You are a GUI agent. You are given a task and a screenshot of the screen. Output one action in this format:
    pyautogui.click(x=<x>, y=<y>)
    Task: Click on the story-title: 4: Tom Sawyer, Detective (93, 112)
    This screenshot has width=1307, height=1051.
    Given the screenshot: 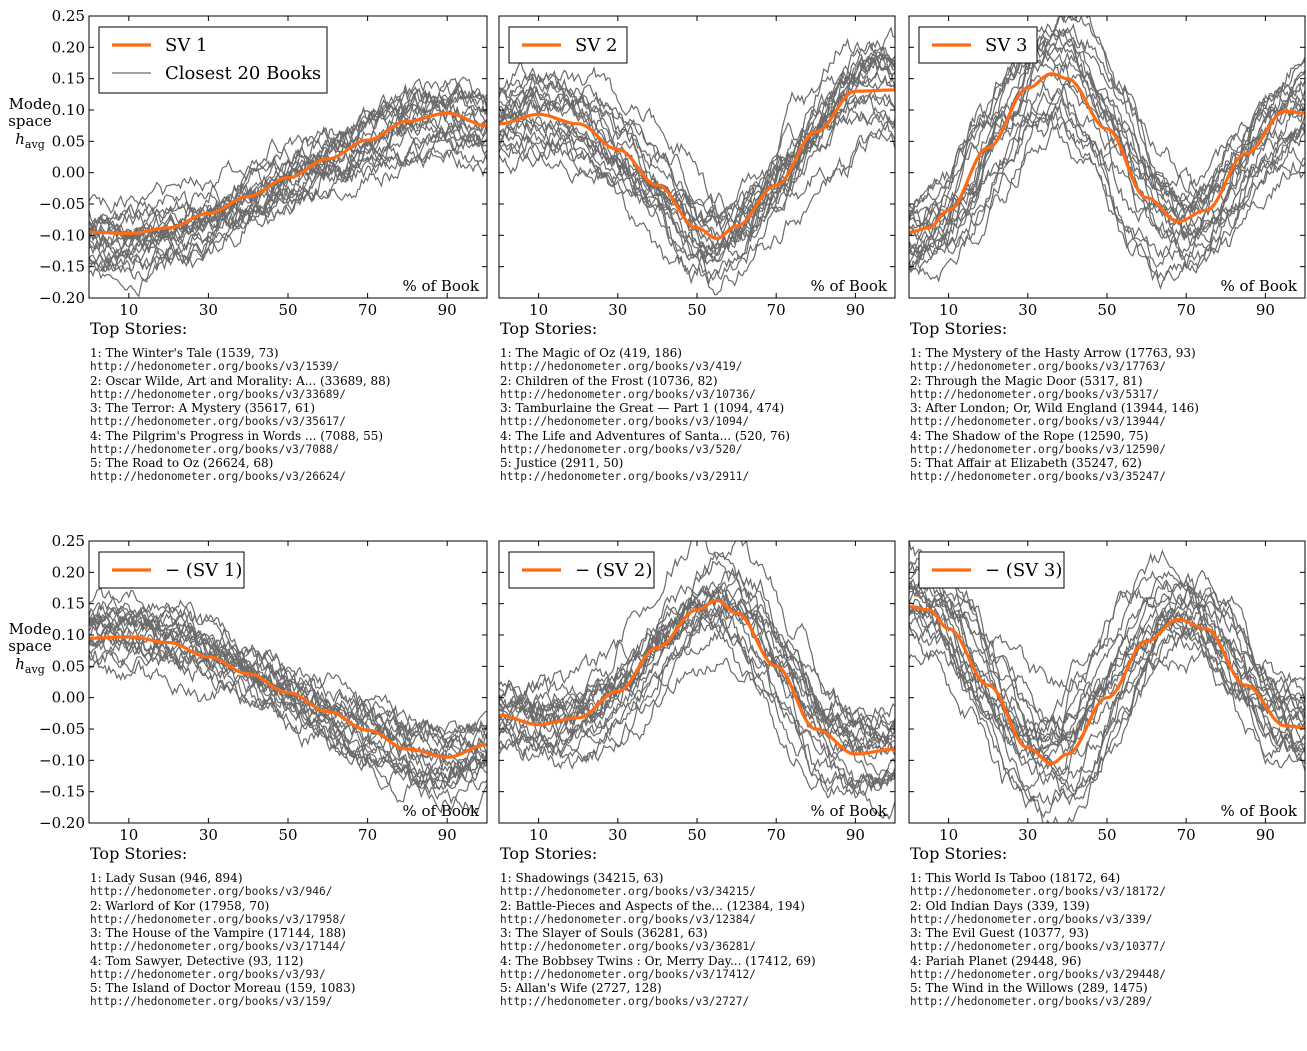 What is the action you would take?
    pyautogui.click(x=197, y=960)
    